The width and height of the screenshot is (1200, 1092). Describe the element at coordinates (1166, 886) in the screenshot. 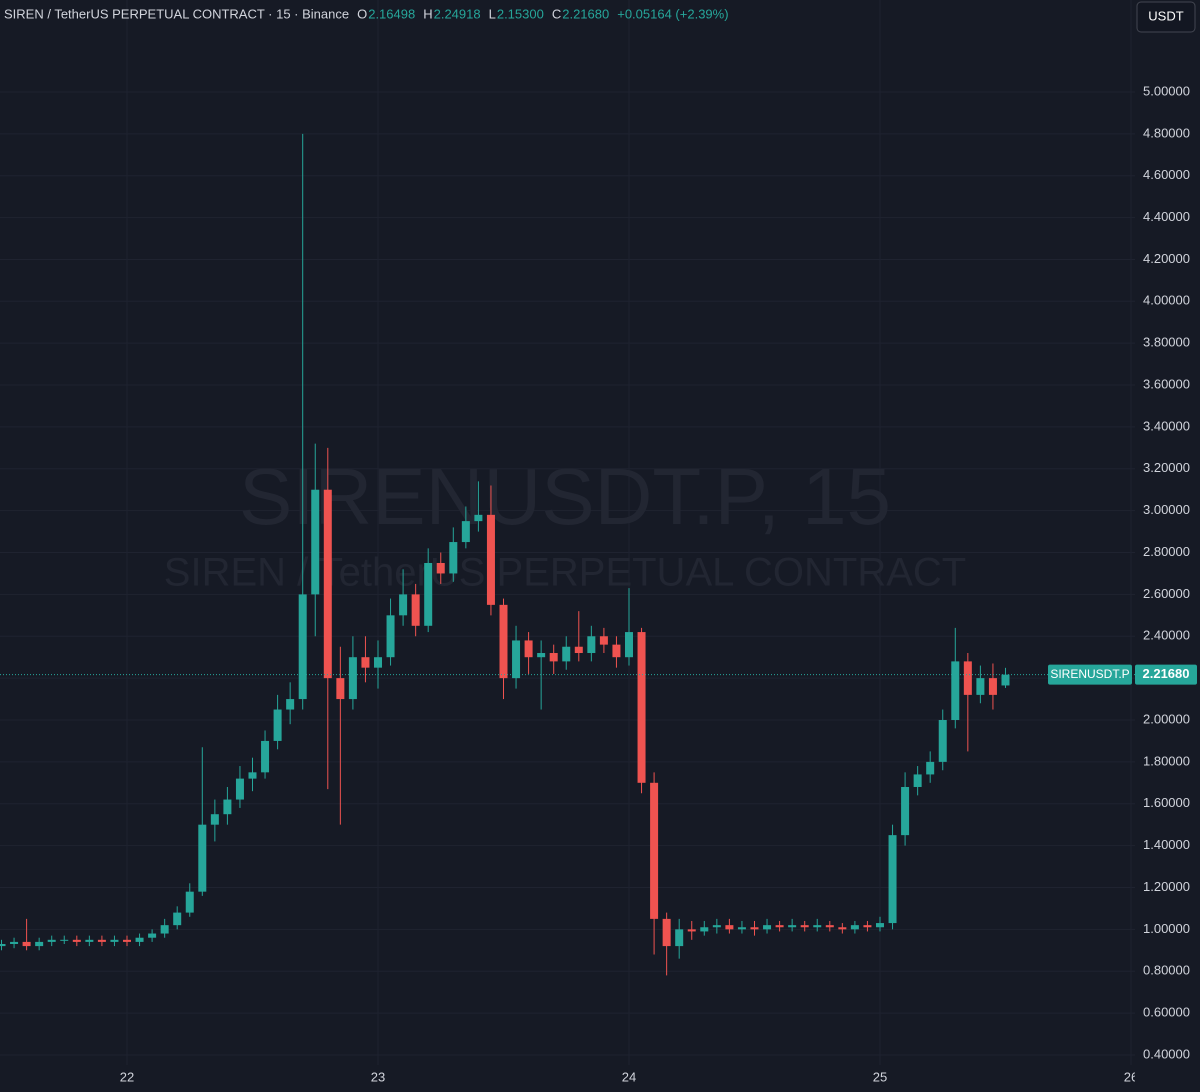

I see `y-tick-label: 1.20000` at that location.